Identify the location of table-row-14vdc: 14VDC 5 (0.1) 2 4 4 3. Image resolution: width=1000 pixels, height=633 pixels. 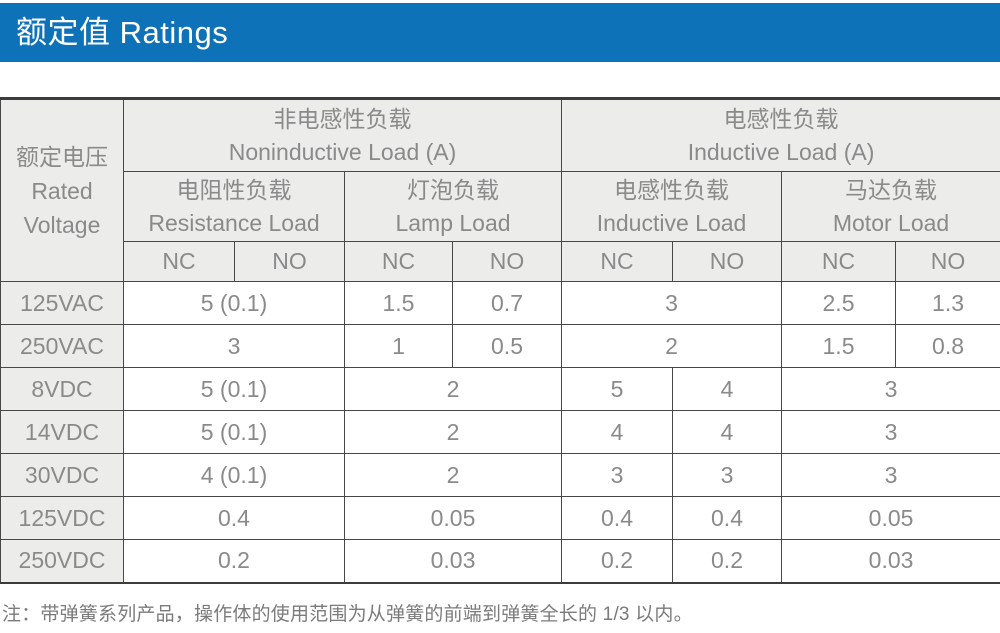
(500, 432).